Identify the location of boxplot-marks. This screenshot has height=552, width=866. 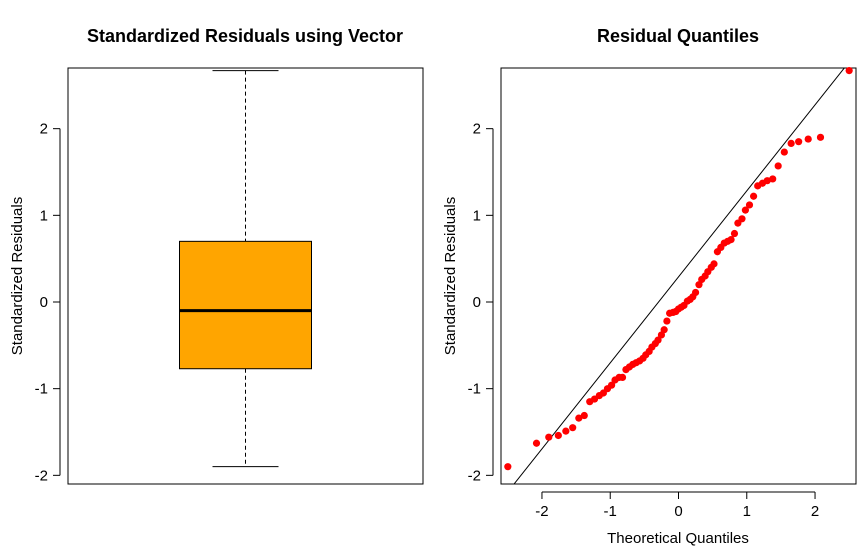
(245, 269).